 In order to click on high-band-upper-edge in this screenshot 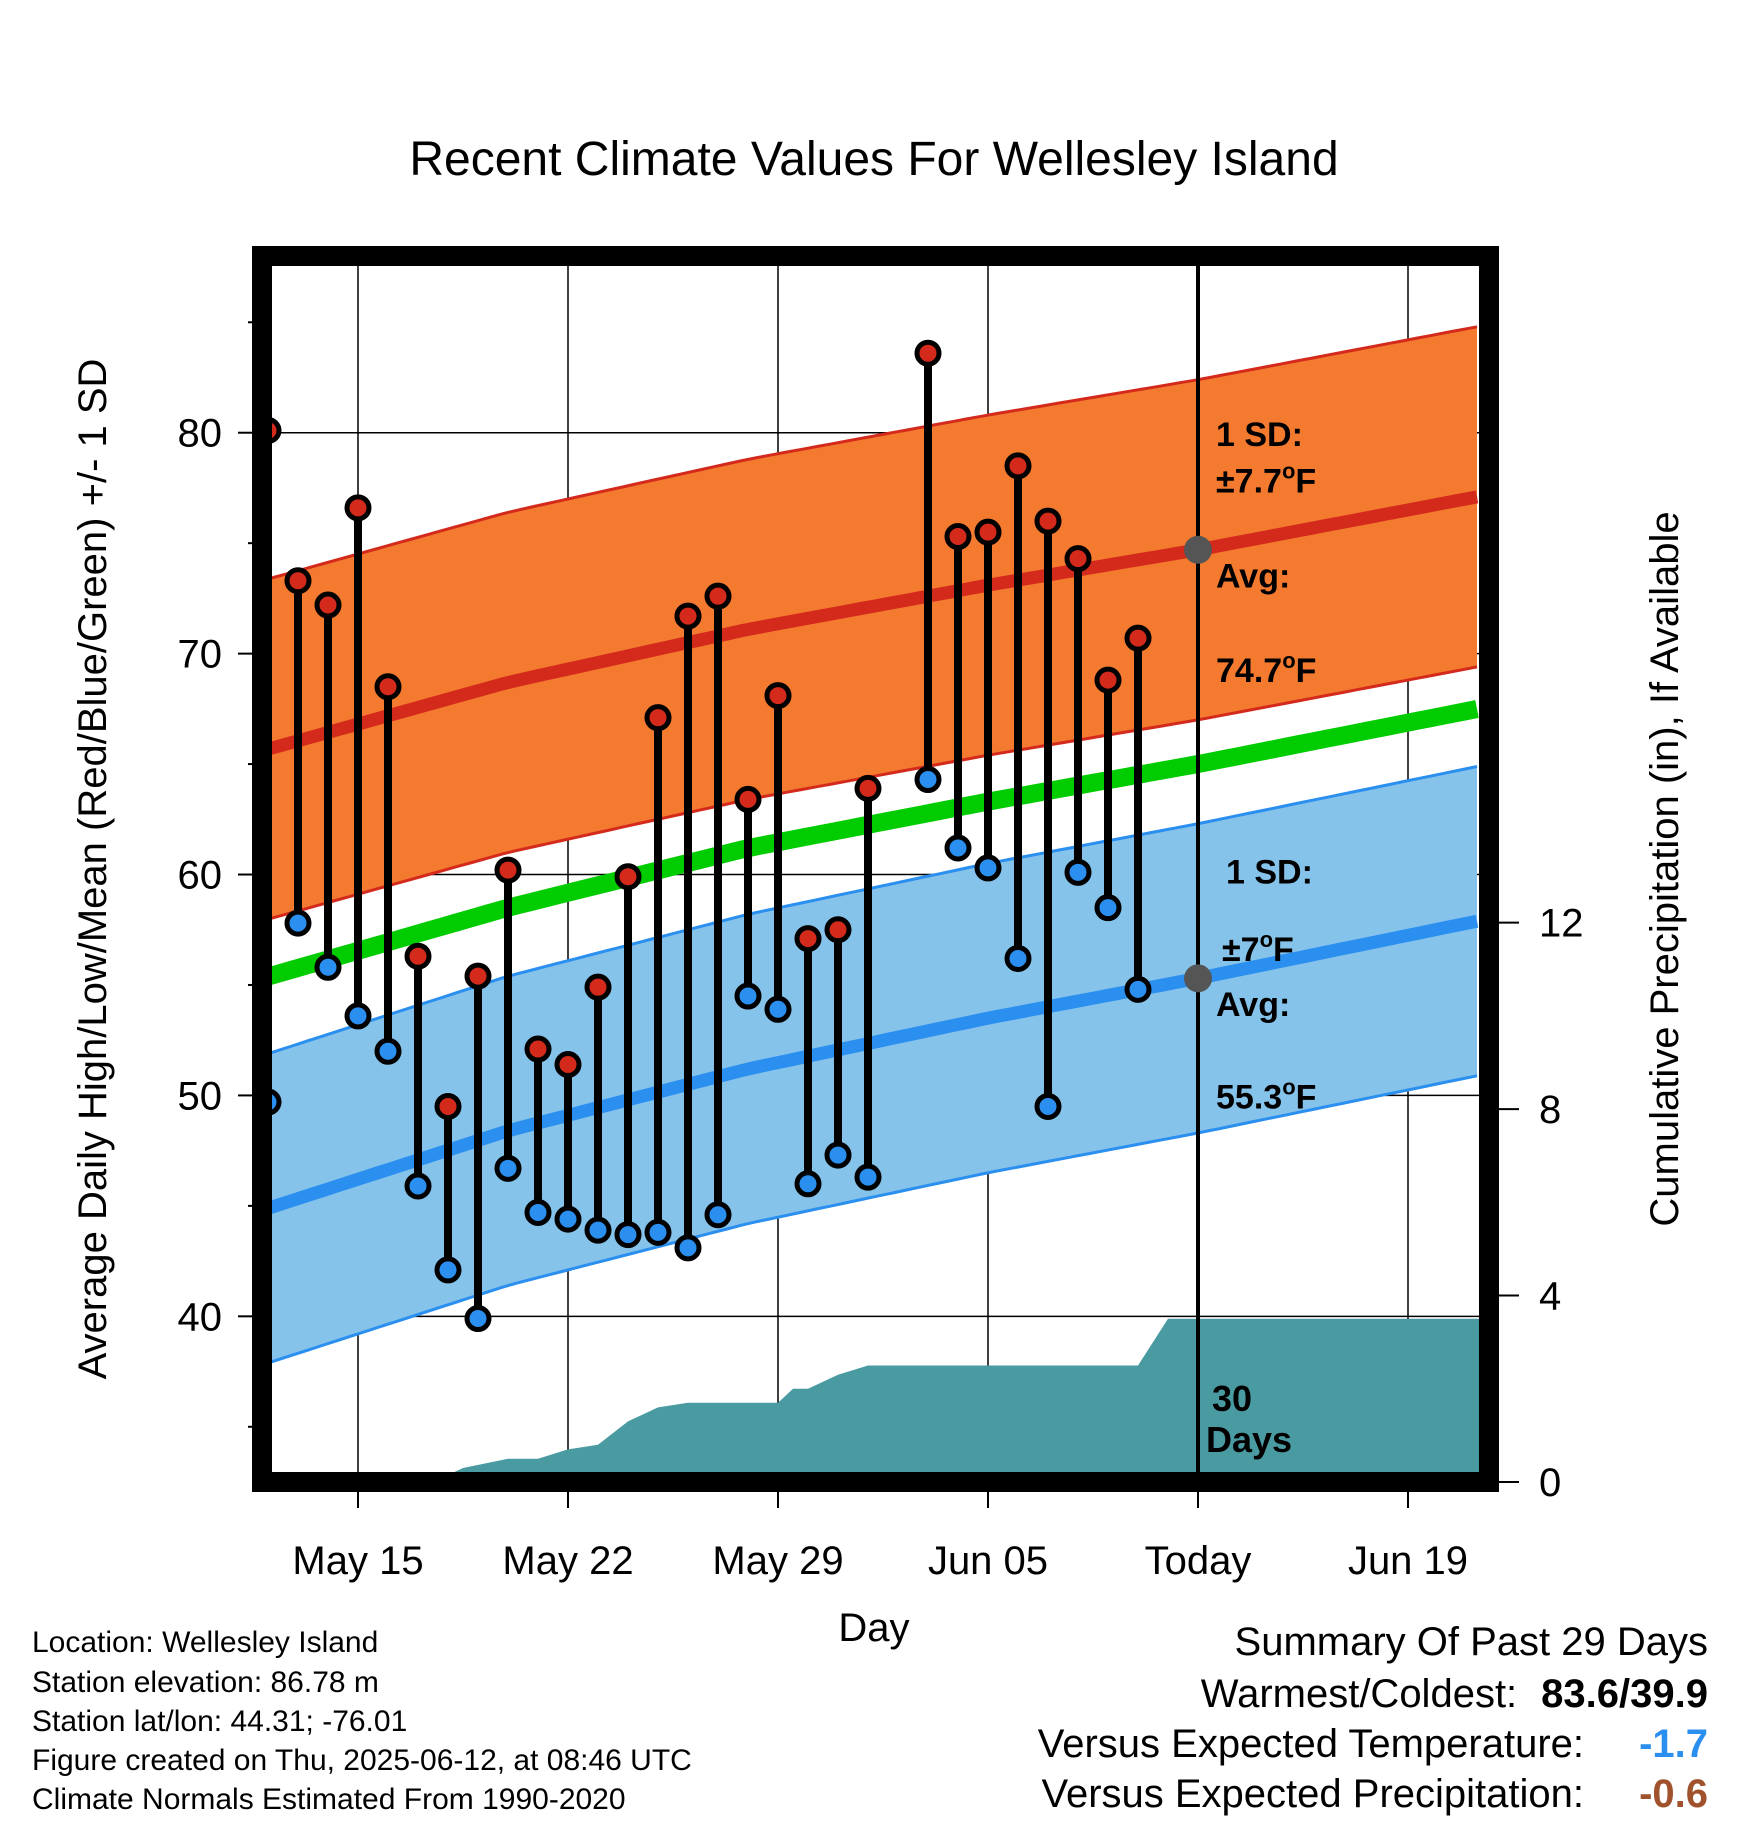, I will do `click(870, 454)`.